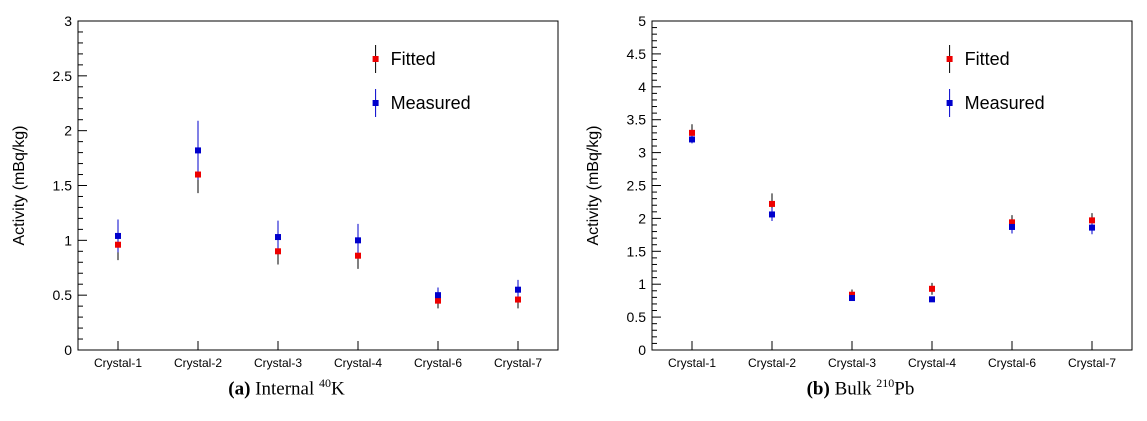  I want to click on chart-b-legend-fitted-marker, so click(949, 59).